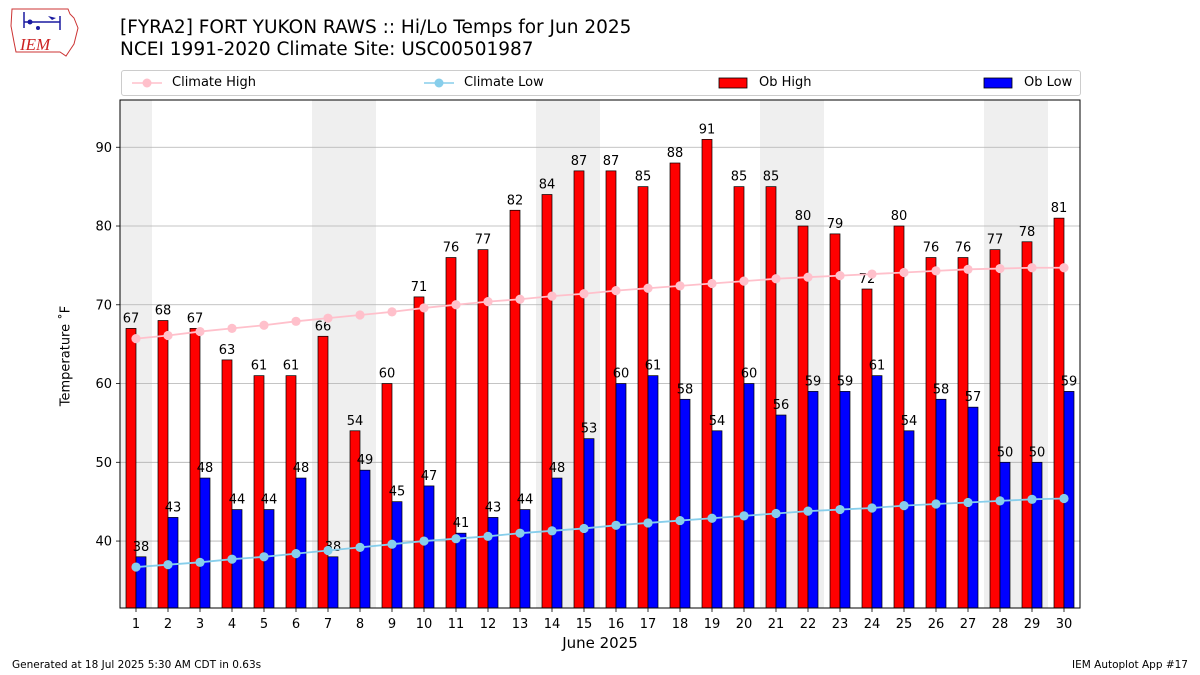 Image resolution: width=1200 pixels, height=675 pixels. I want to click on y-tick-label: 80, so click(103, 227).